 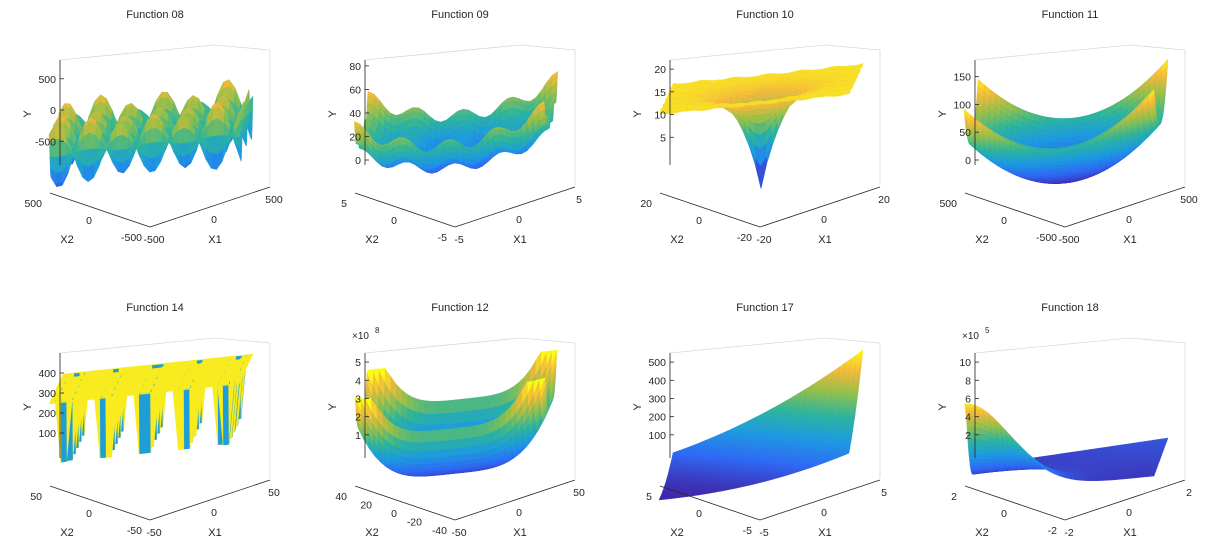 I want to click on z-tick-label: 20, so click(x=355, y=137).